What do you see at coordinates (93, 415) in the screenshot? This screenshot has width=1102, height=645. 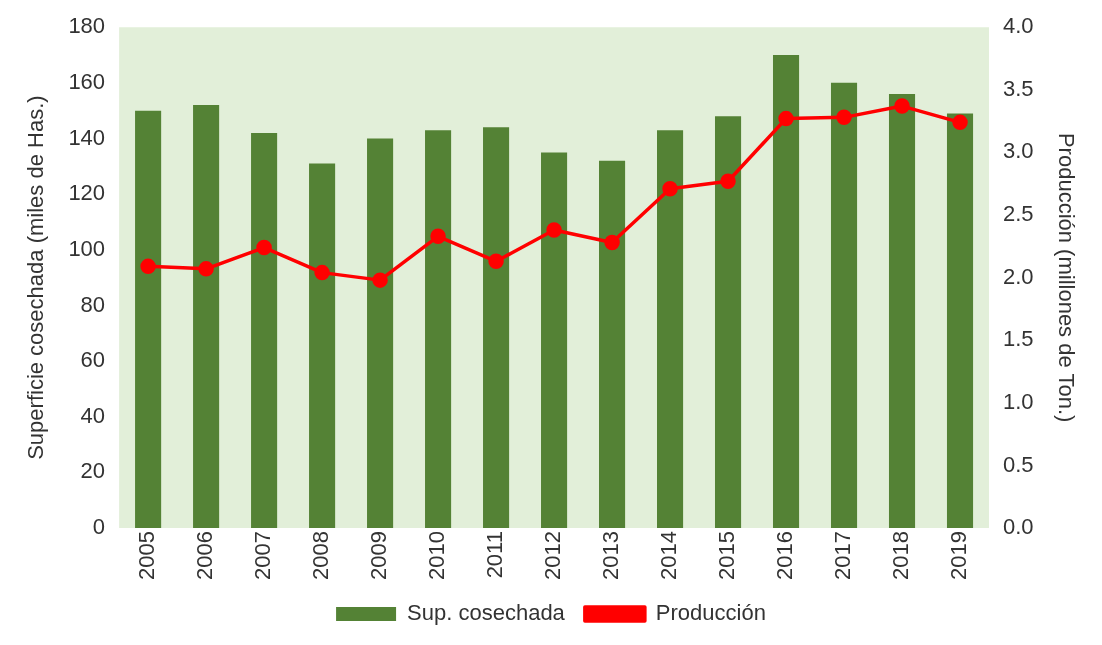 I see `y-tick-label: 40` at bounding box center [93, 415].